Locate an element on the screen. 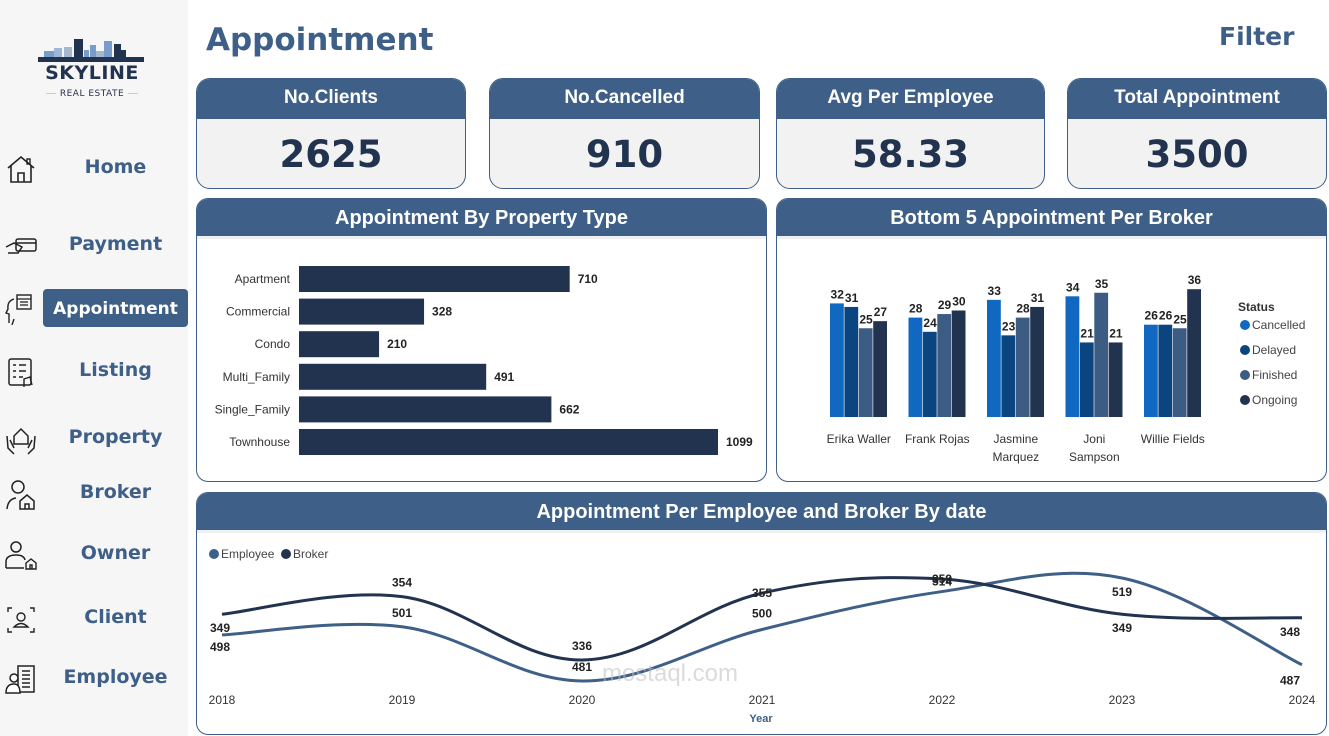 The width and height of the screenshot is (1329, 736). category-label: Multi_Family is located at coordinates (256, 377).